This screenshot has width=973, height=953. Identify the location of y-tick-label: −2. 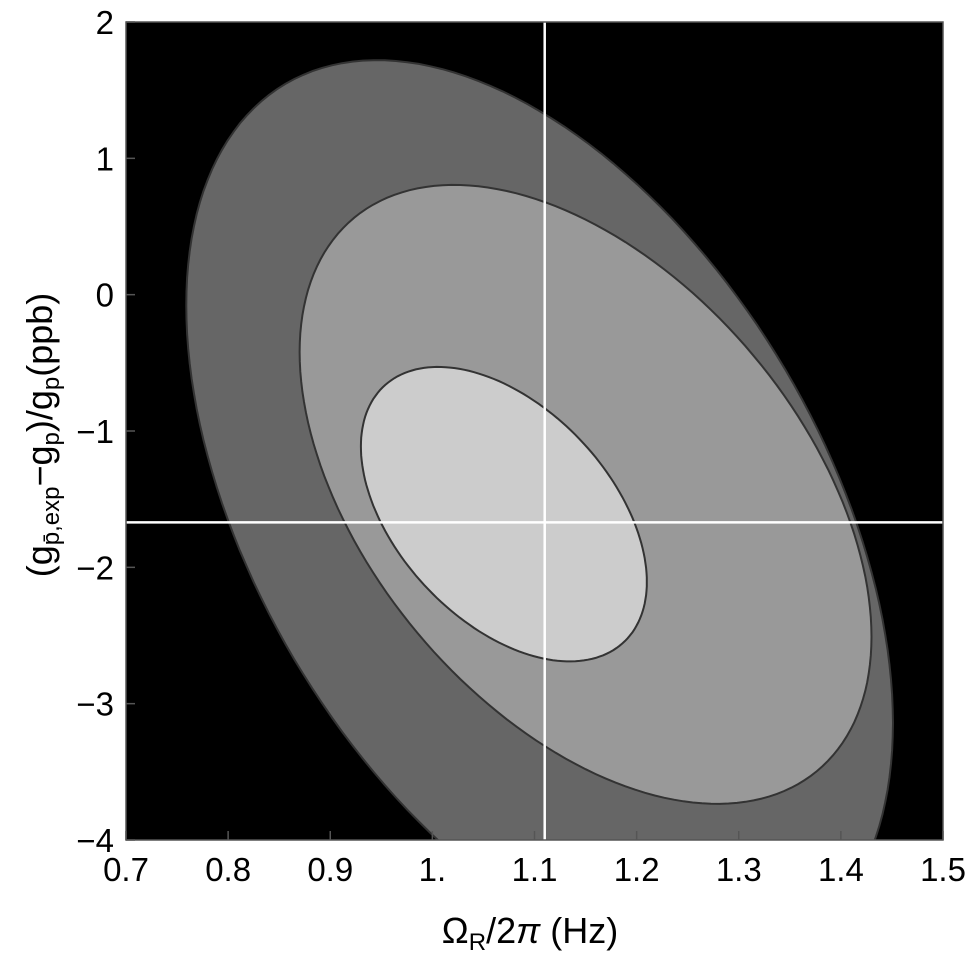
(95, 567).